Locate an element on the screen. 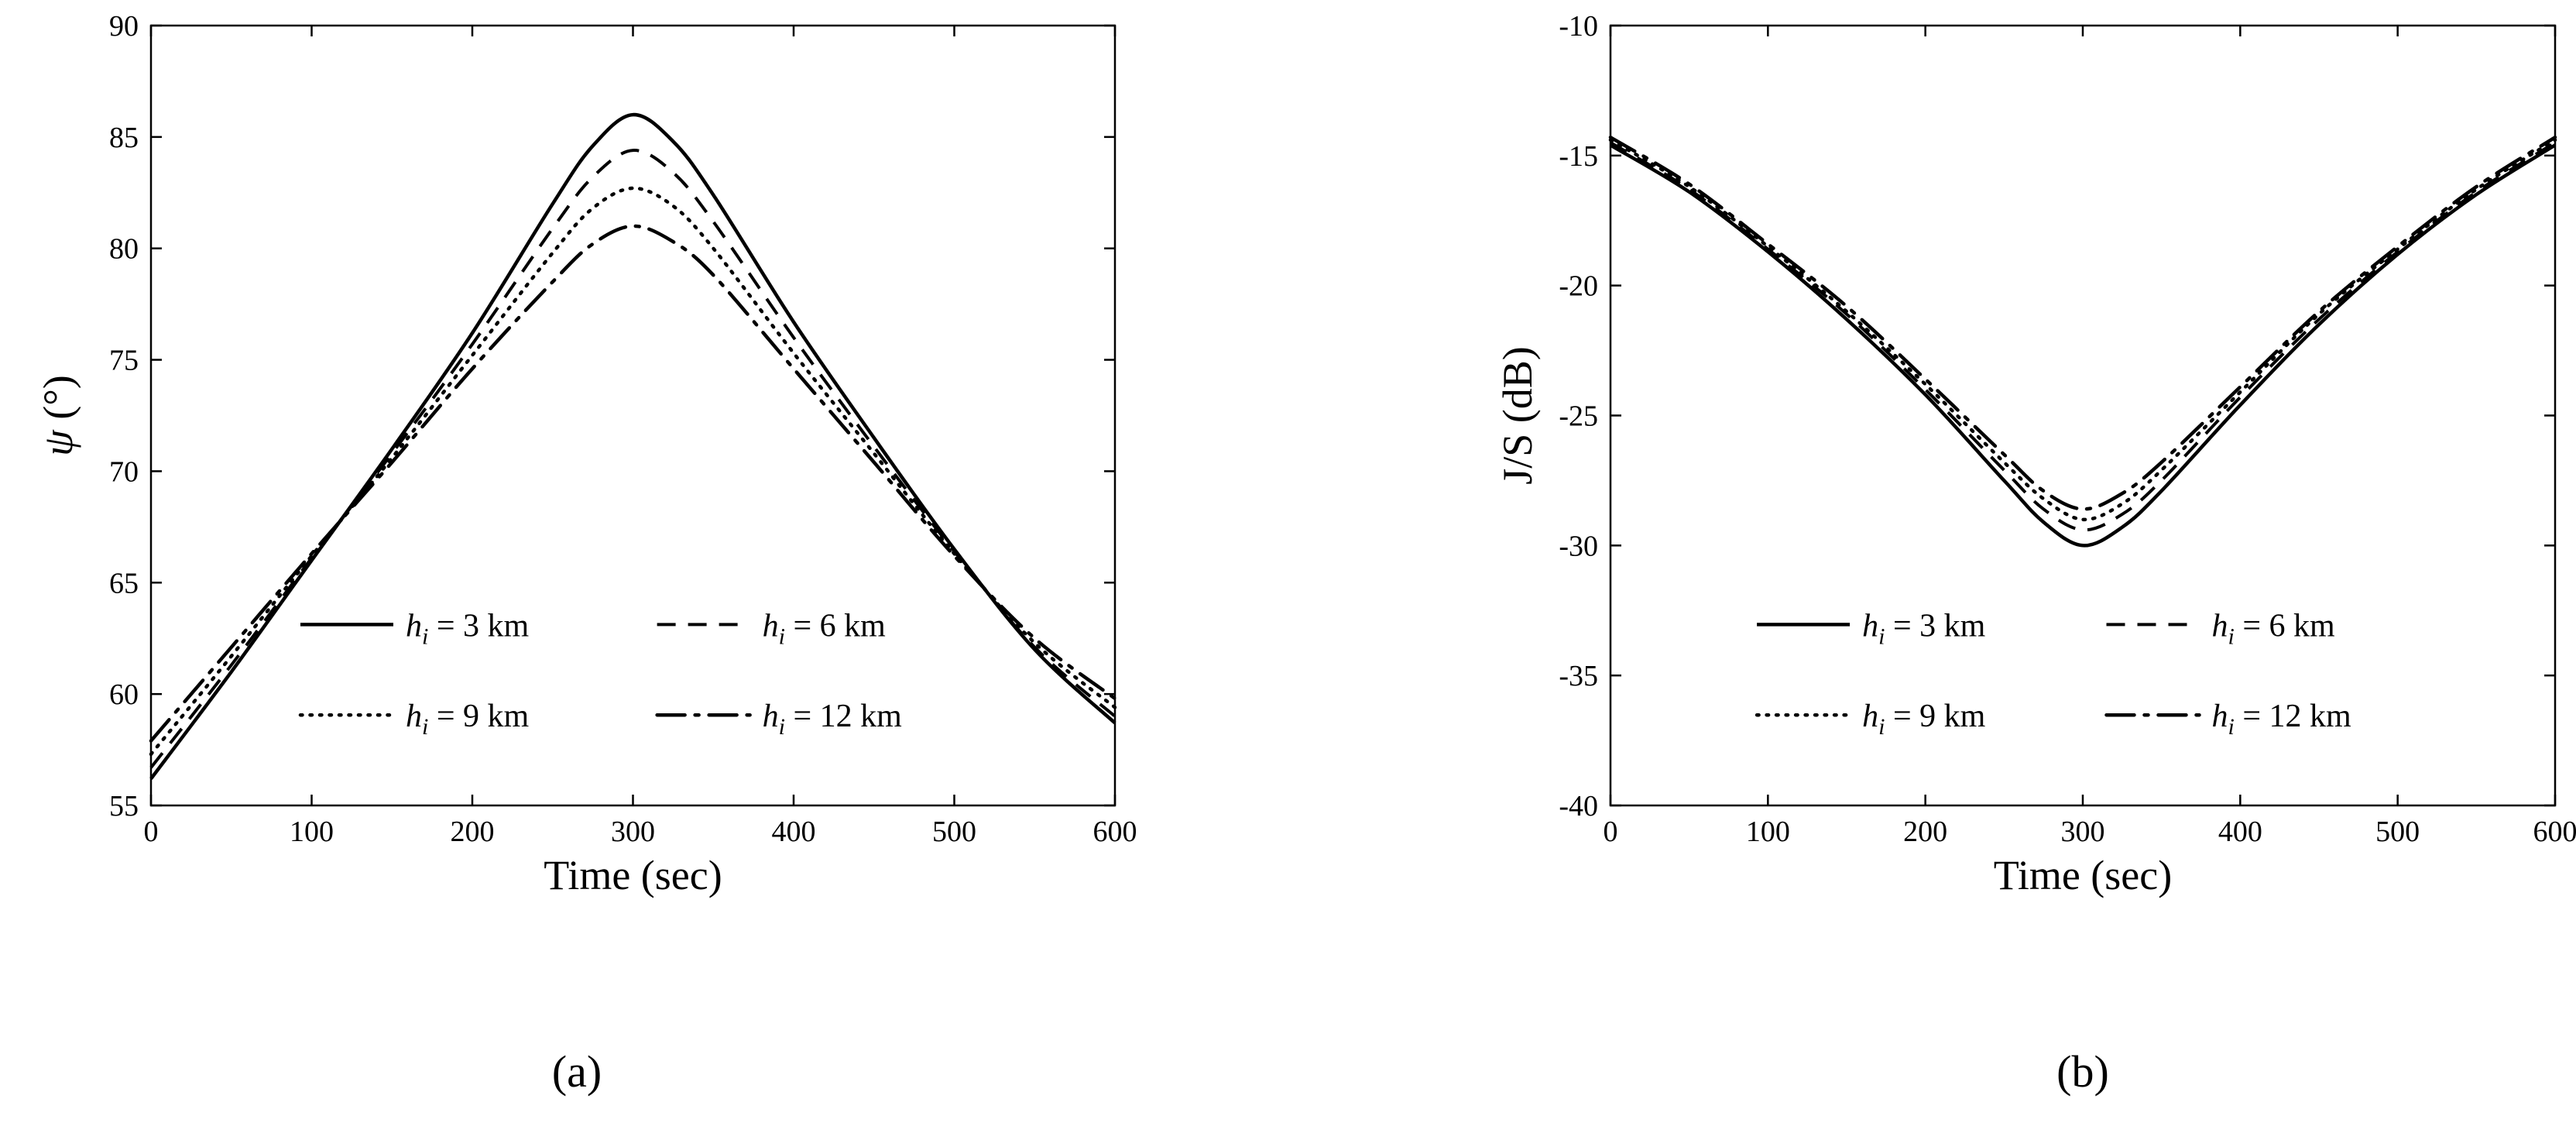 The image size is (2576, 1123). y-tick-label: -15 is located at coordinates (1578, 156).